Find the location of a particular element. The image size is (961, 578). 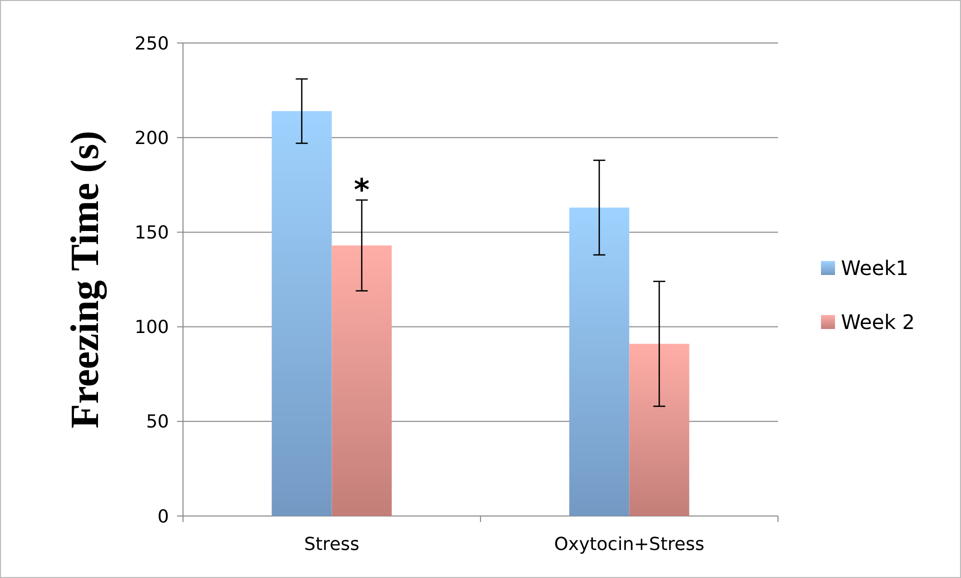

y-tick-label: 0 is located at coordinates (163, 517).